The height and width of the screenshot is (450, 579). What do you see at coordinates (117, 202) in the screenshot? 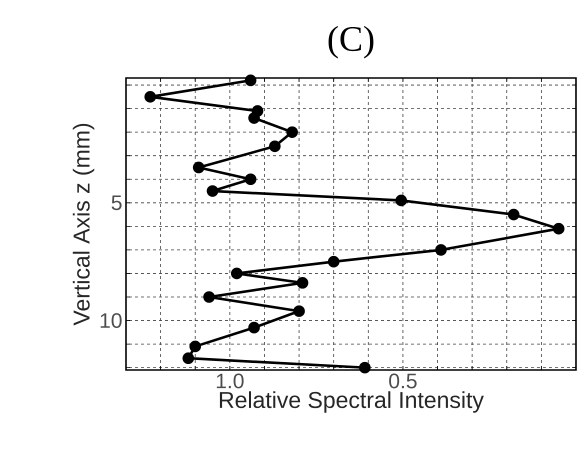
I see `y-tick-label: 5` at bounding box center [117, 202].